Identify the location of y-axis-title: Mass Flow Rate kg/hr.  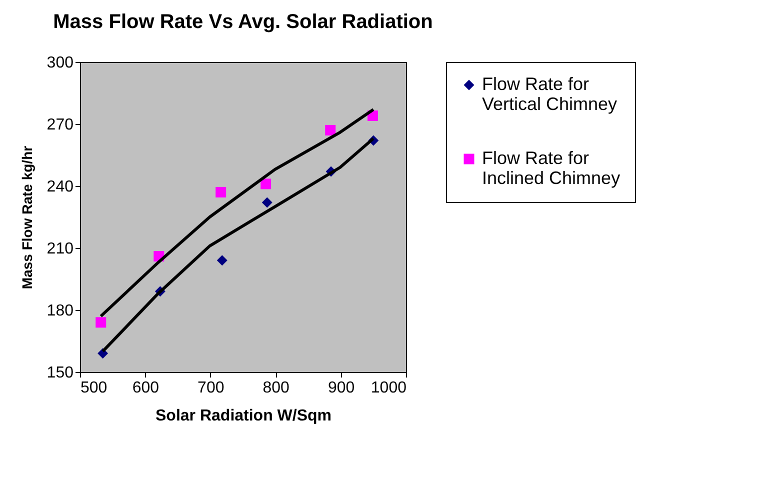
(26, 217).